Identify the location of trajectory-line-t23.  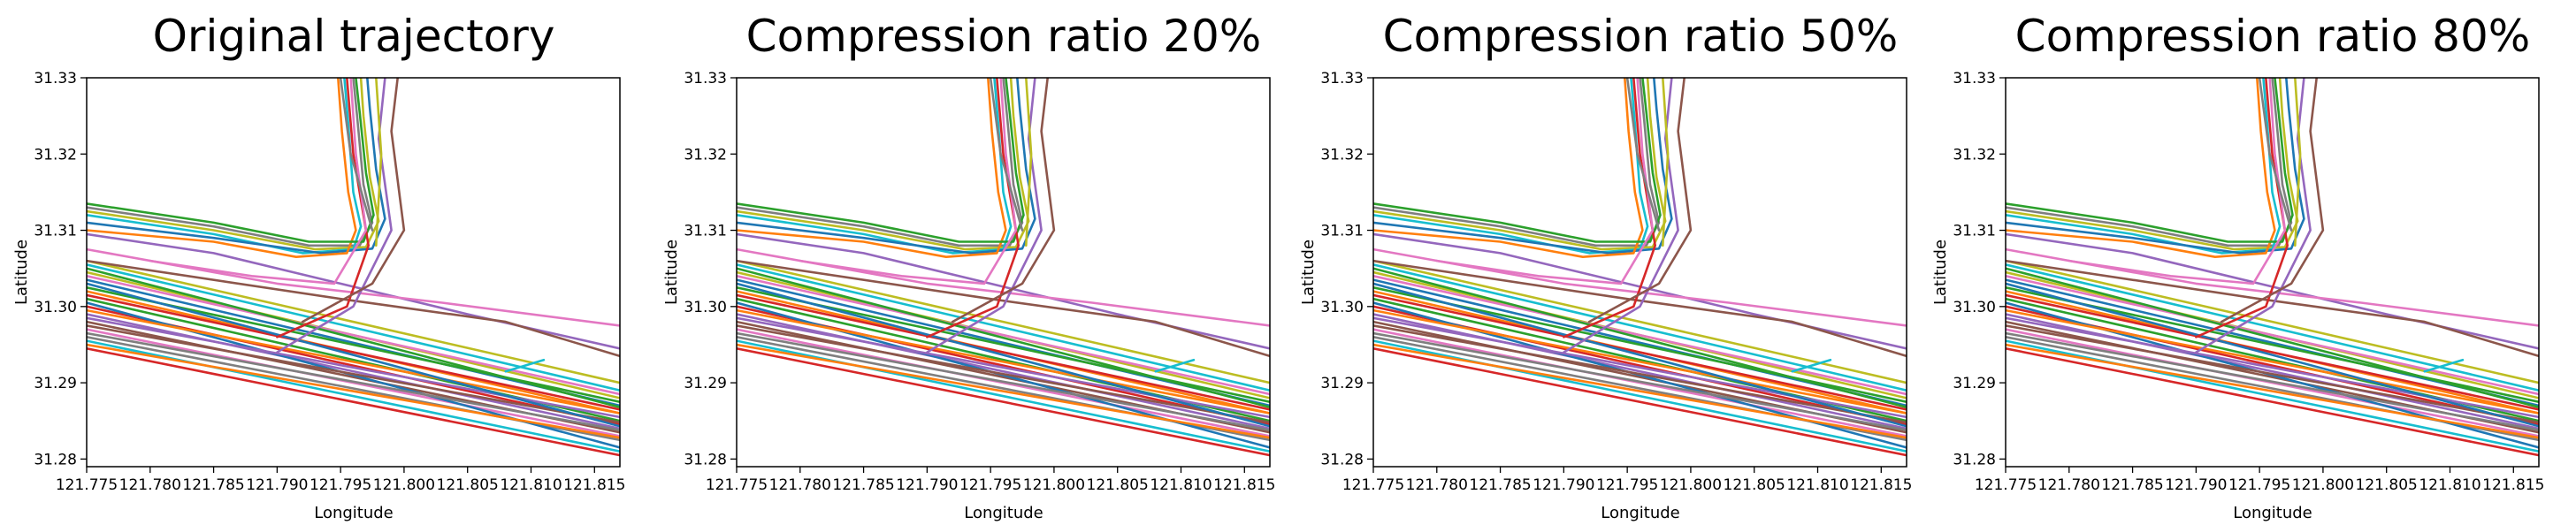
(1004, 338).